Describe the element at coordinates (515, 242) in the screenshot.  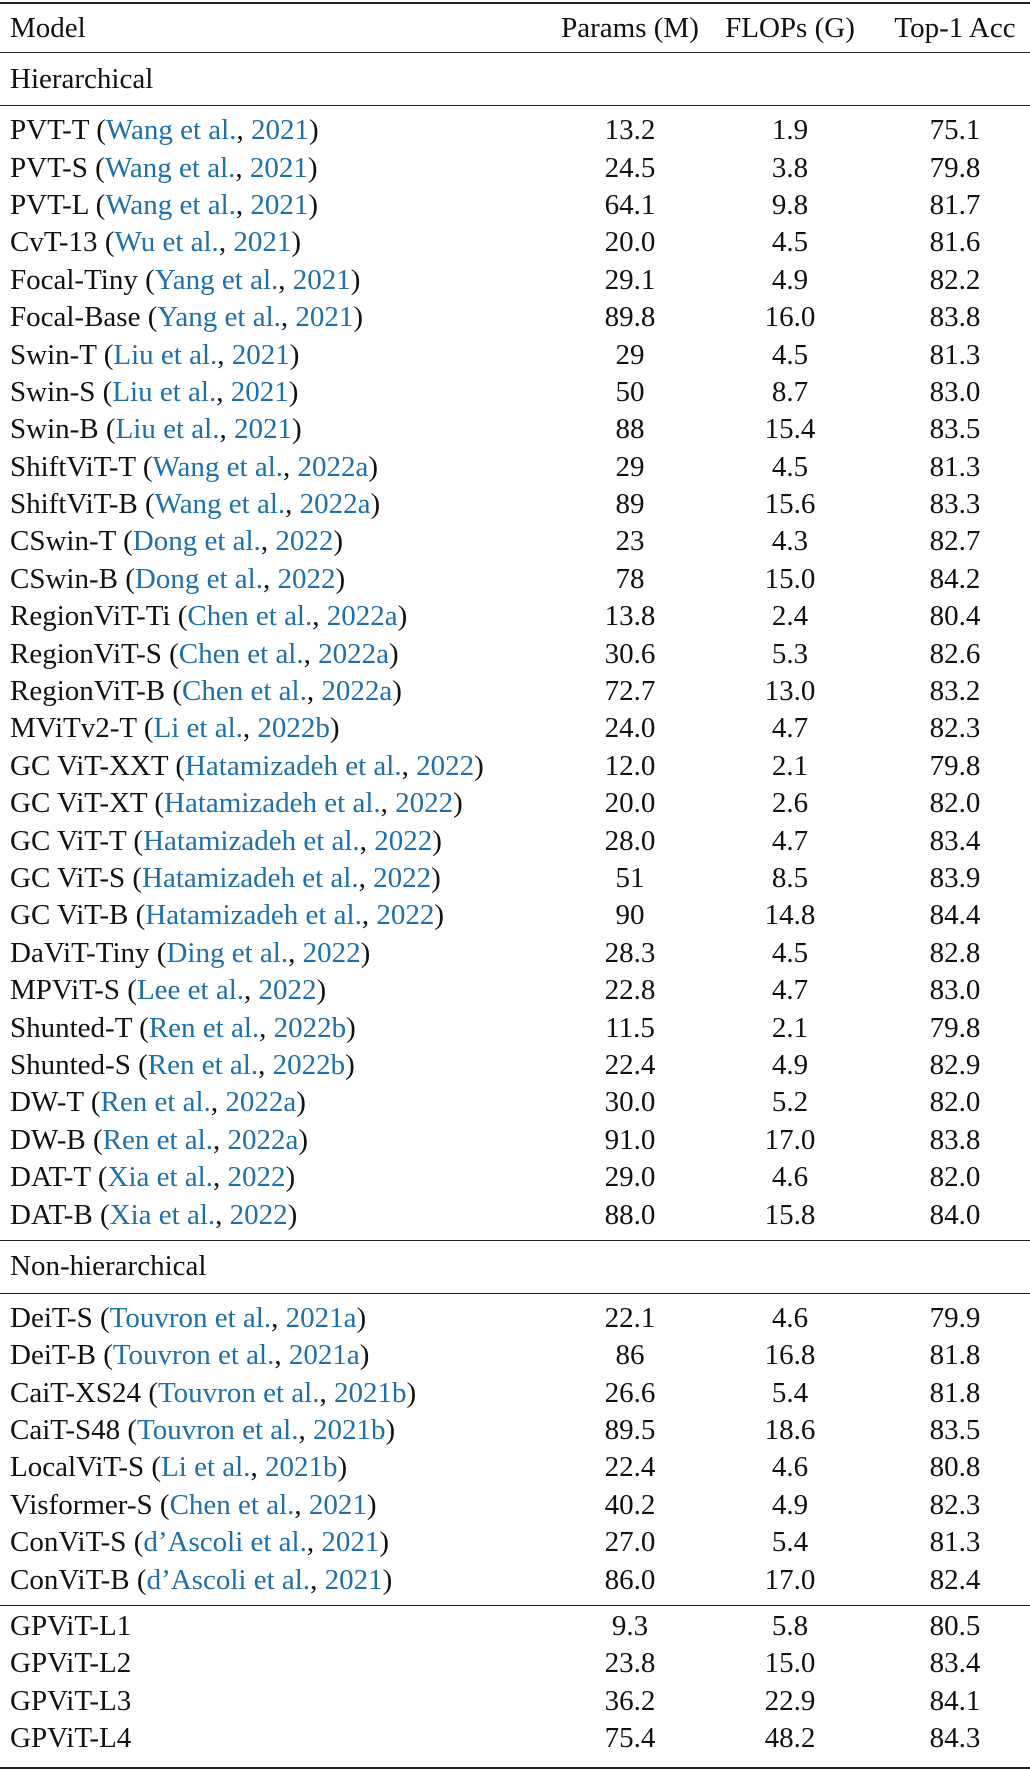
I see `table-row: CvT-13Wu et al.202120.04.581.6` at that location.